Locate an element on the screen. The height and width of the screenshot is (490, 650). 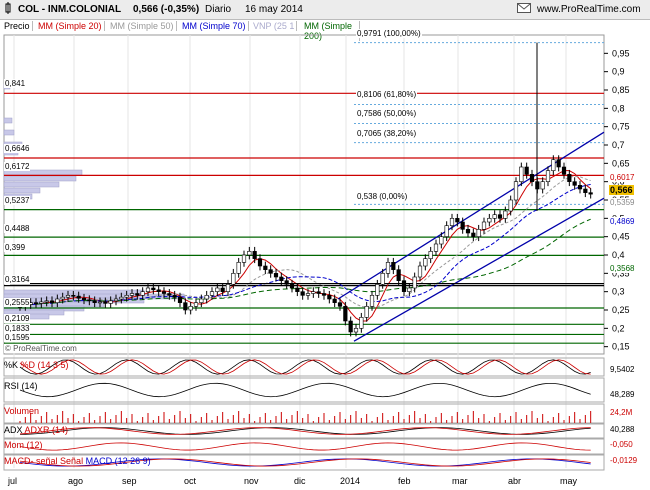
volume-label: Volumen is located at coordinates (22, 411).